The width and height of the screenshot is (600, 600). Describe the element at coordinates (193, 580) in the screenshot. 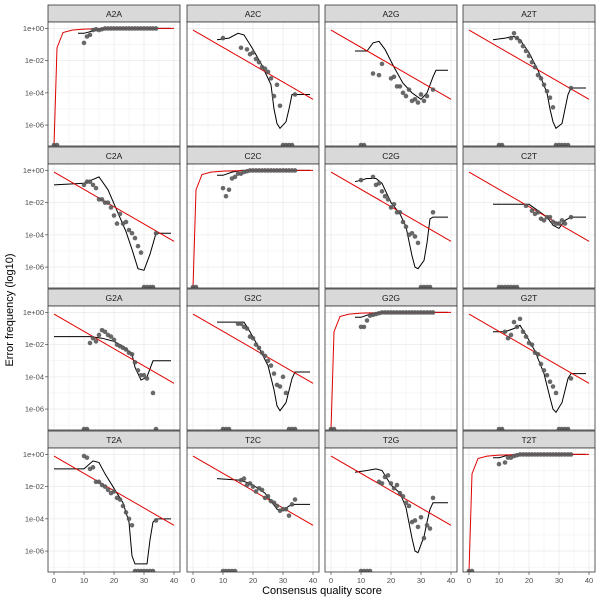

I see `x-tick-label: 0` at that location.